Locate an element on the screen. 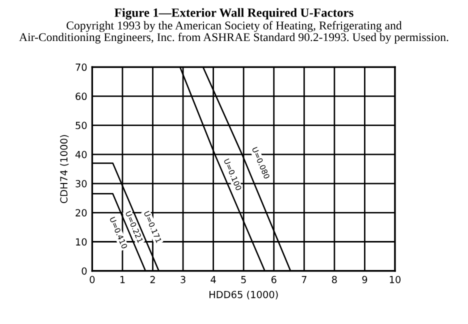 This screenshot has height=324, width=468. x-tick-label: 6 is located at coordinates (273, 280).